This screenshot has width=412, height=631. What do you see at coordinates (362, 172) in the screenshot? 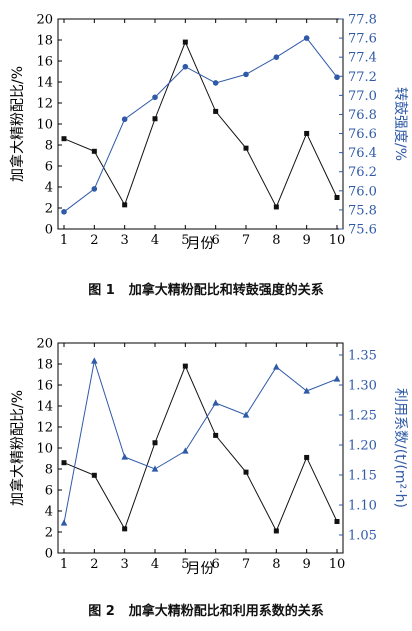
I see `y-right-tick-label: 76.2` at bounding box center [362, 172].